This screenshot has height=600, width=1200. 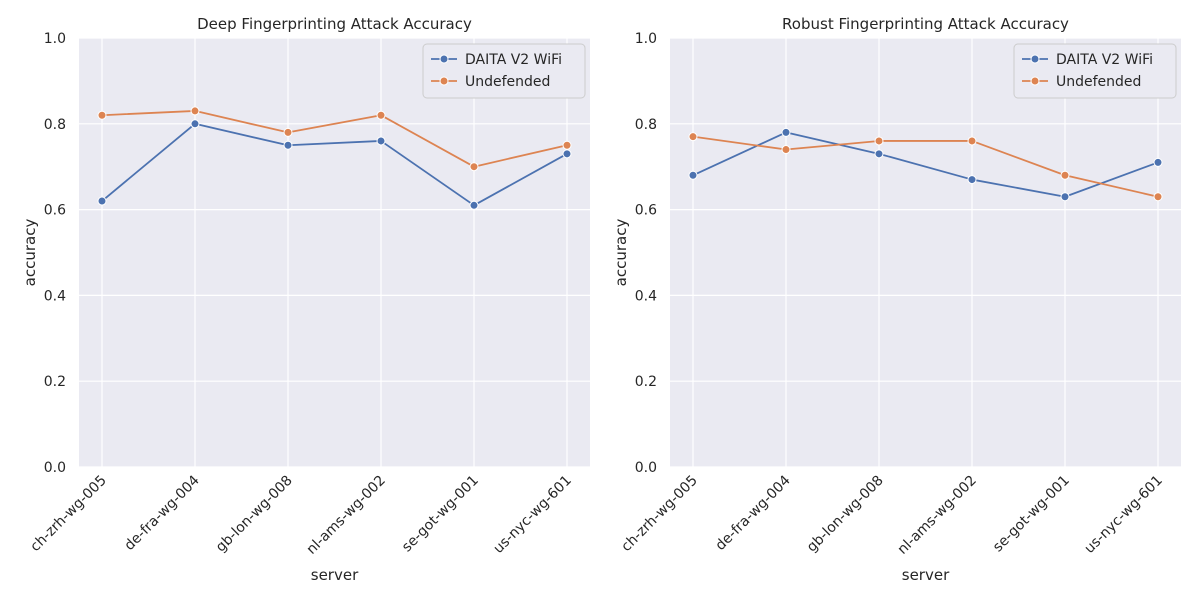 What do you see at coordinates (925, 24) in the screenshot?
I see `chart-title: Robust Fingerprinting Attack Accuracy` at bounding box center [925, 24].